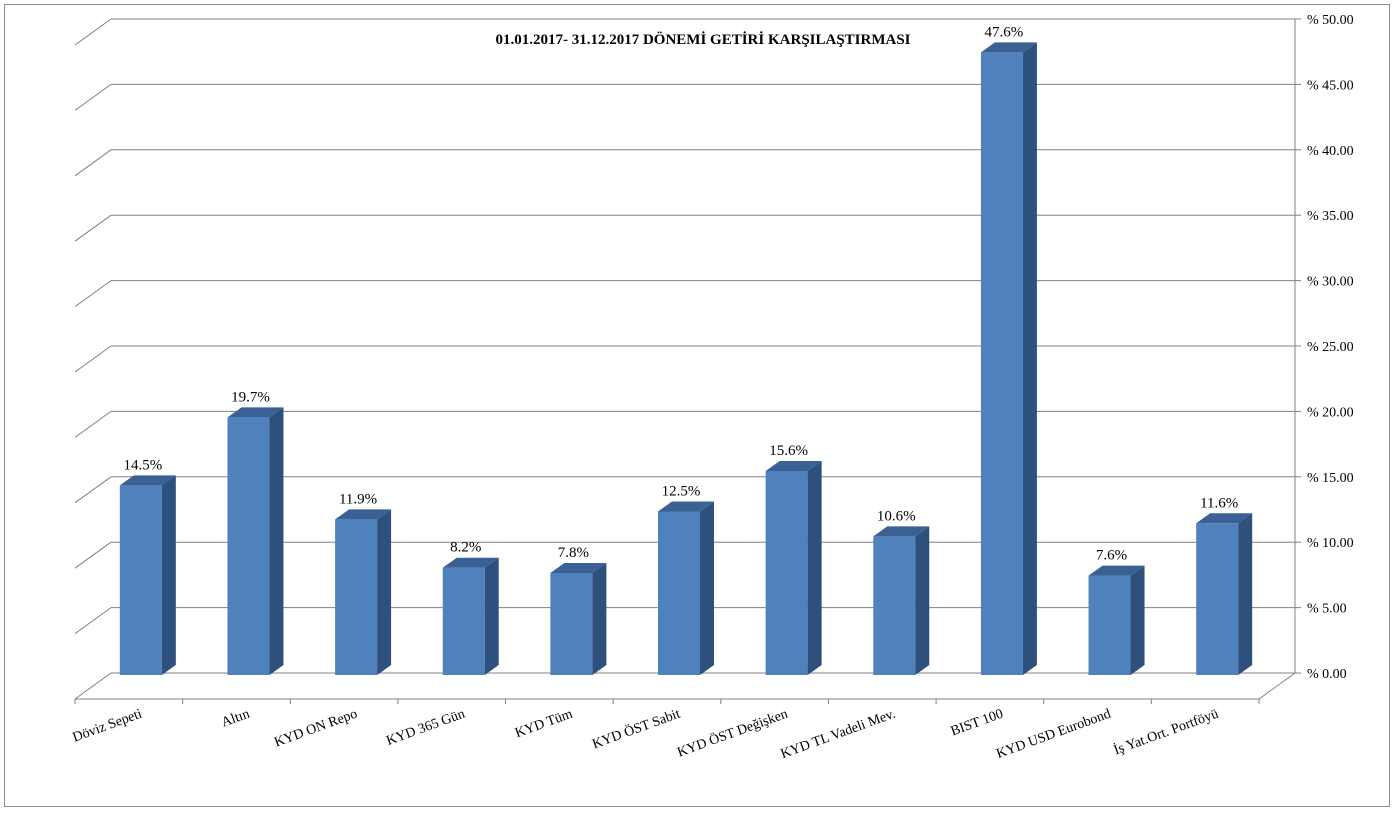  I want to click on category-label: KYD USD Eurobond, so click(1053, 734).